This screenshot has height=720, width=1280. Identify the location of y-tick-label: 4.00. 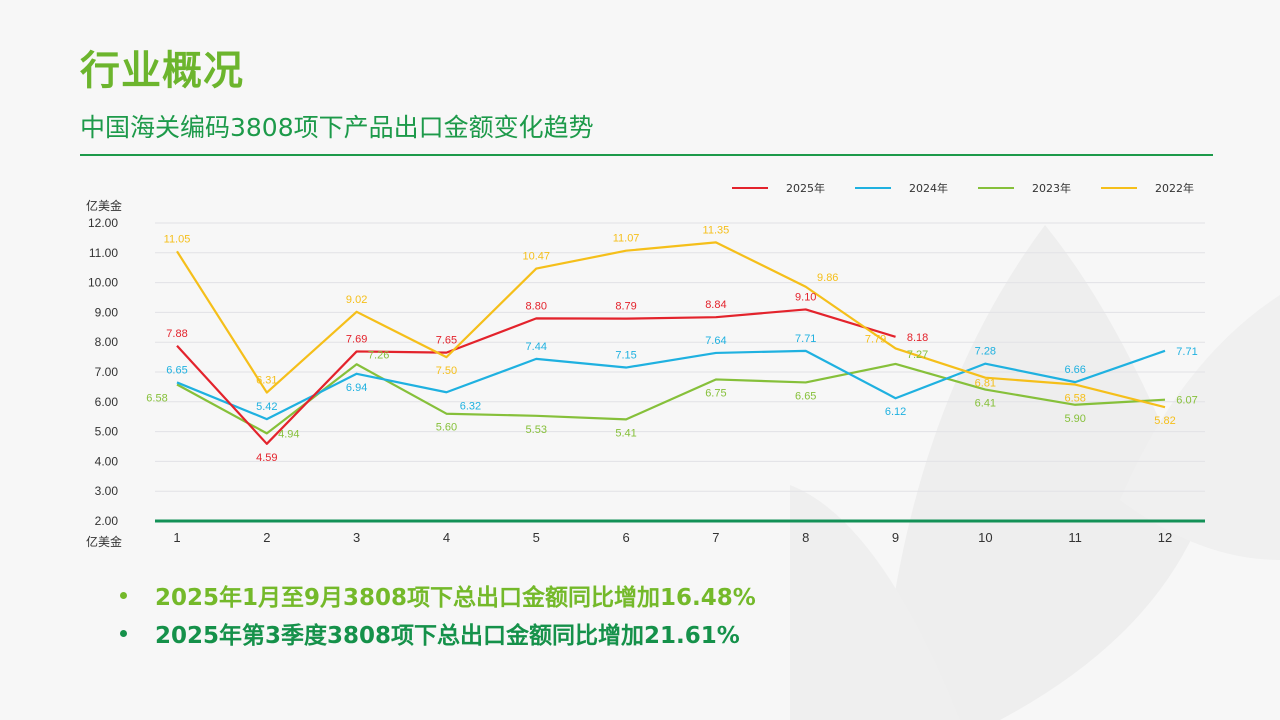
(107, 461).